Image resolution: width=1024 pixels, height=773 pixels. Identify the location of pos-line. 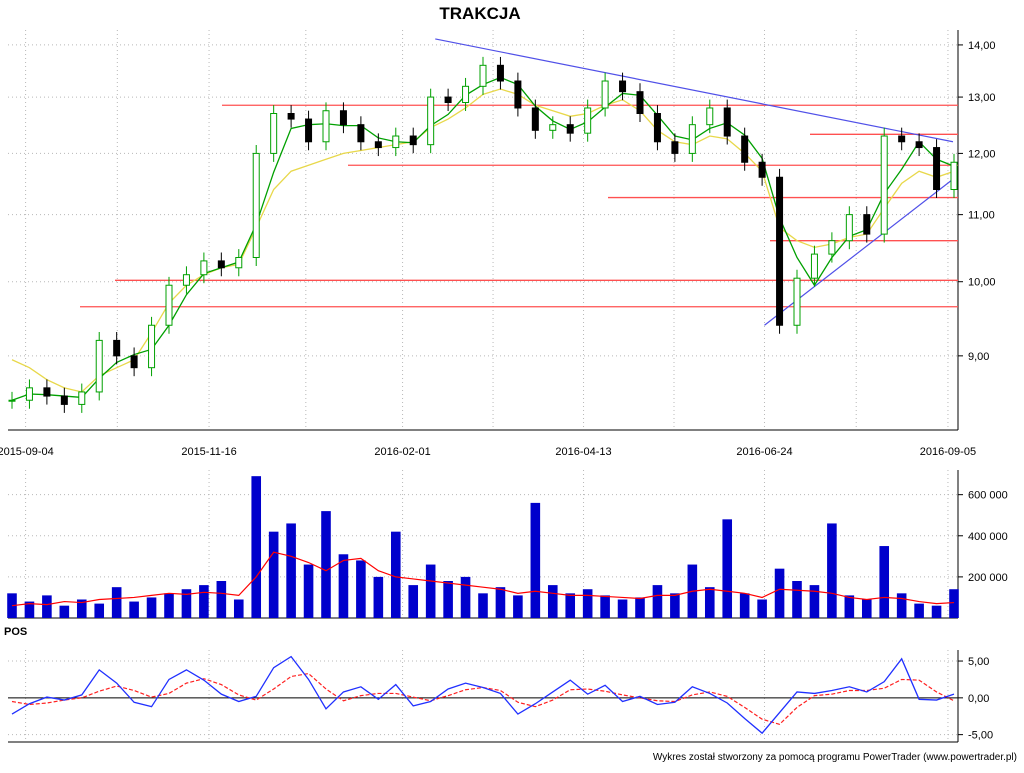
(483, 695).